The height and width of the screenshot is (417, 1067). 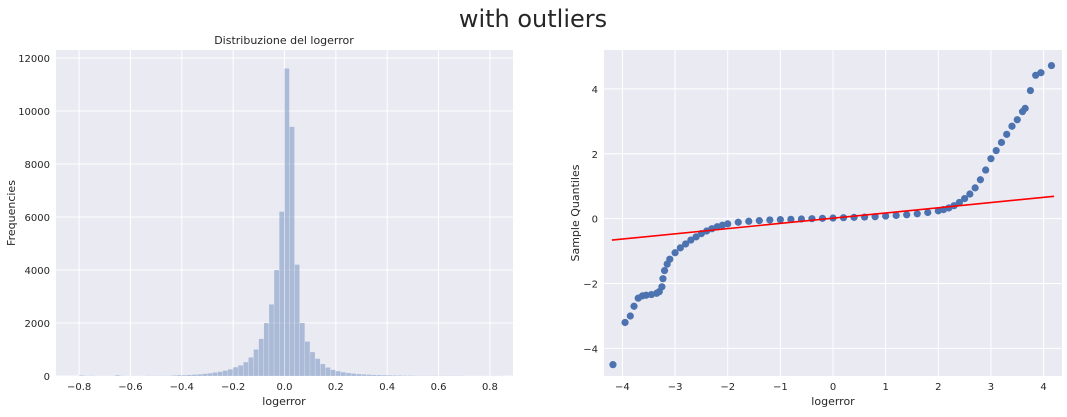 I want to click on qq-y-label: Sample Quantiles, so click(x=575, y=212).